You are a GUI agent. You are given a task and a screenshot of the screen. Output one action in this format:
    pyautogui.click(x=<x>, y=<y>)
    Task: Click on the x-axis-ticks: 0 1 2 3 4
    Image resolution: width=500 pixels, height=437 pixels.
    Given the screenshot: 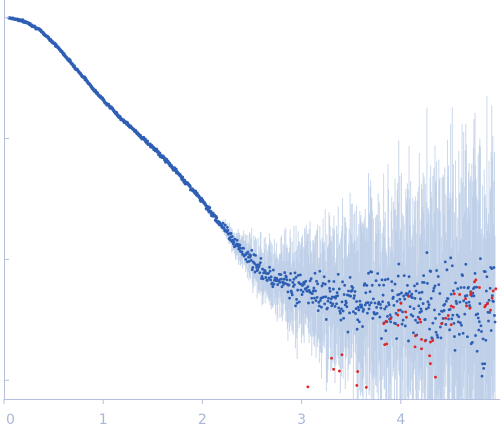 What is the action you would take?
    pyautogui.click(x=204, y=413)
    